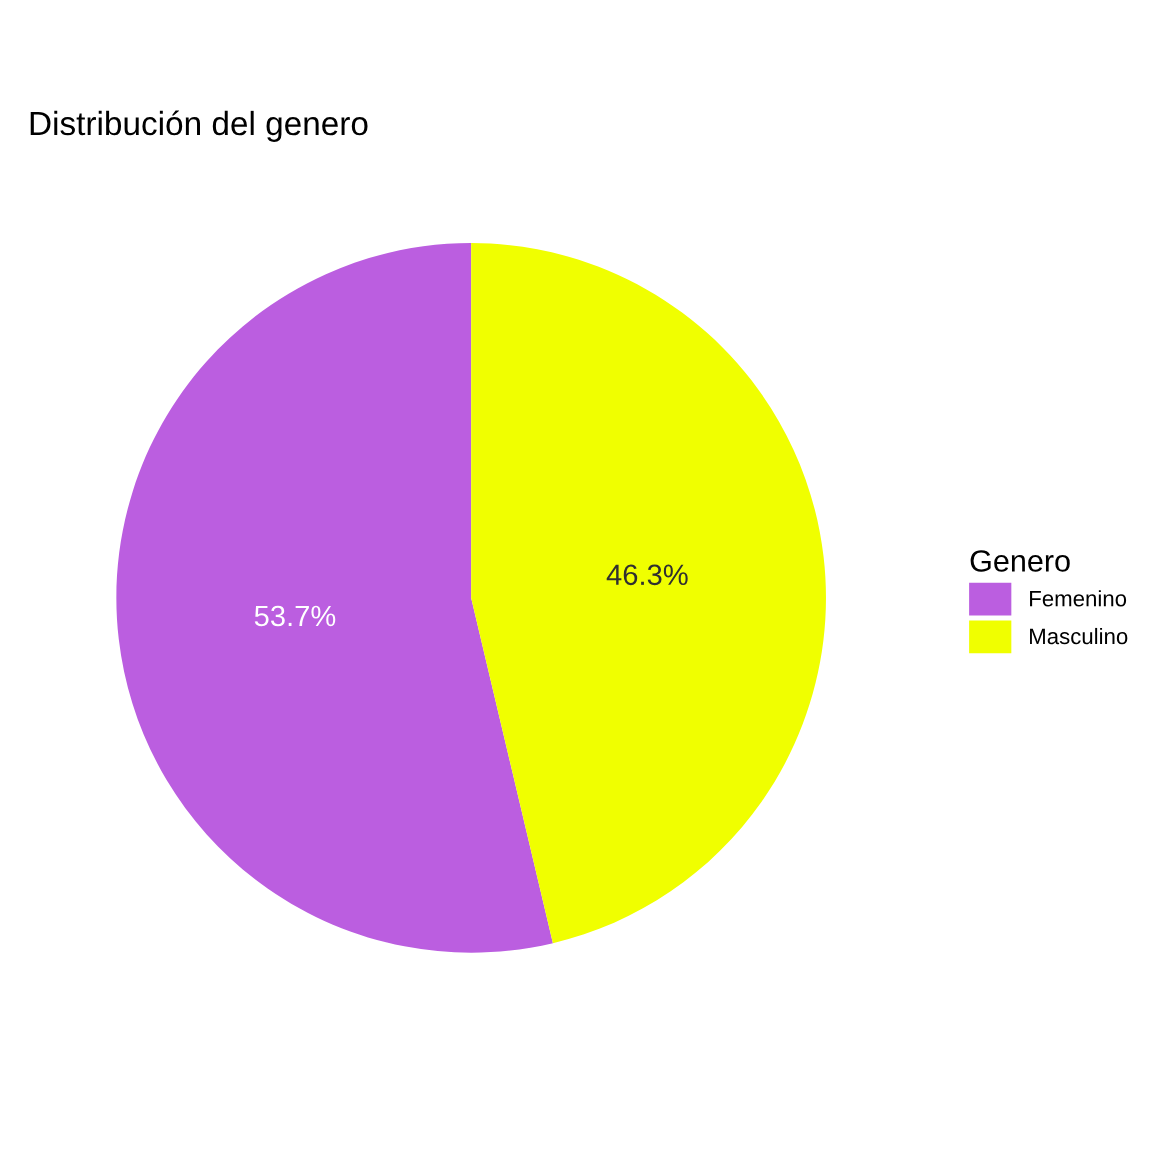  I want to click on legend-label: Masculino, so click(1079, 636).